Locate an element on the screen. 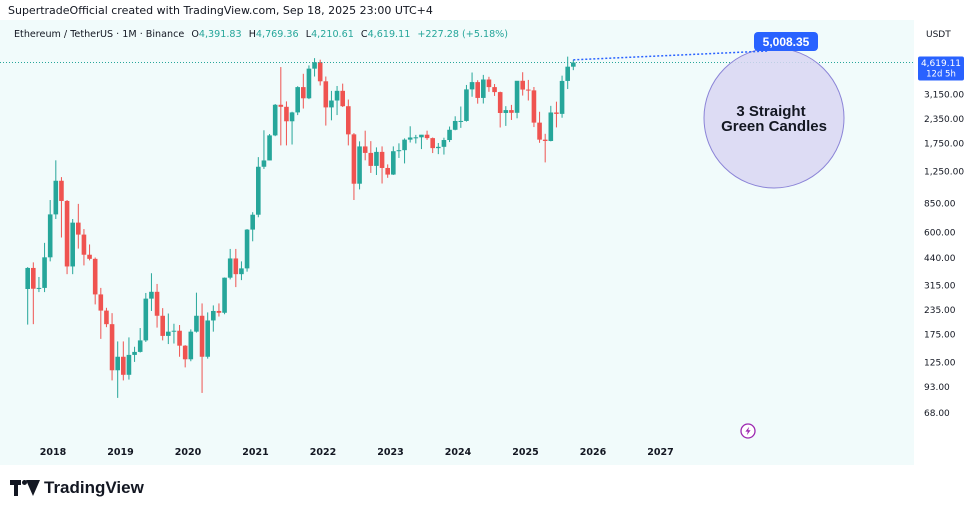 The width and height of the screenshot is (974, 508). callout-box is located at coordinates (786, 41).